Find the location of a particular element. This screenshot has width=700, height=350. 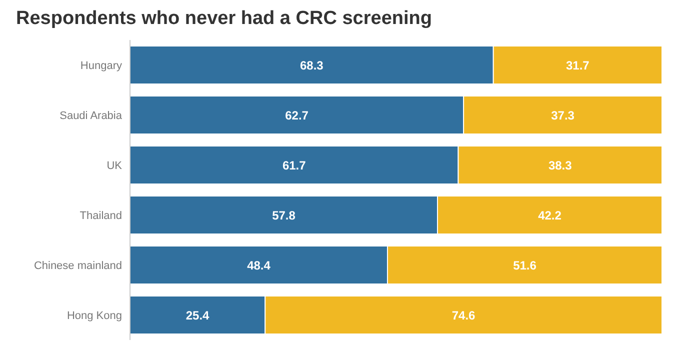

data-label: 42.2 is located at coordinates (550, 215).